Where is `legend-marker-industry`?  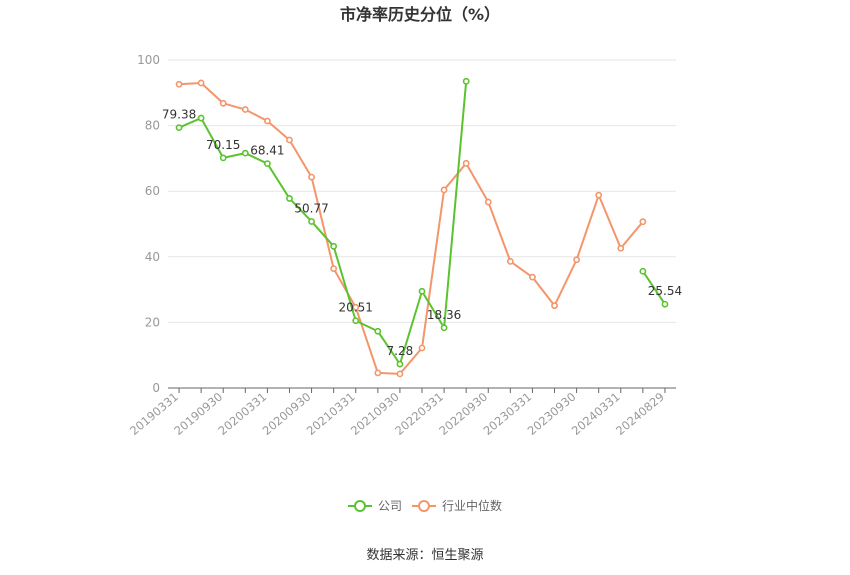
legend-marker-industry is located at coordinates (424, 506).